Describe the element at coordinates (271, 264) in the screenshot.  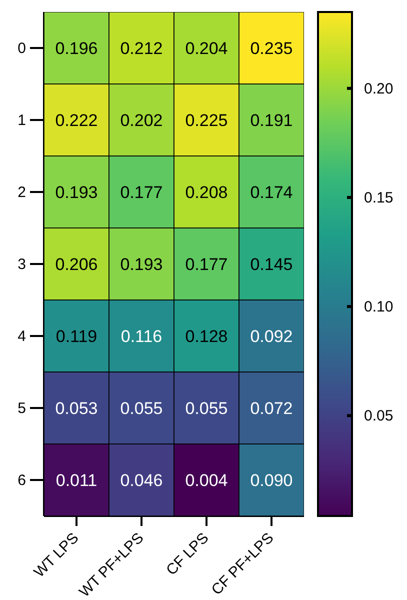
I see `data-label: 0.145` at that location.